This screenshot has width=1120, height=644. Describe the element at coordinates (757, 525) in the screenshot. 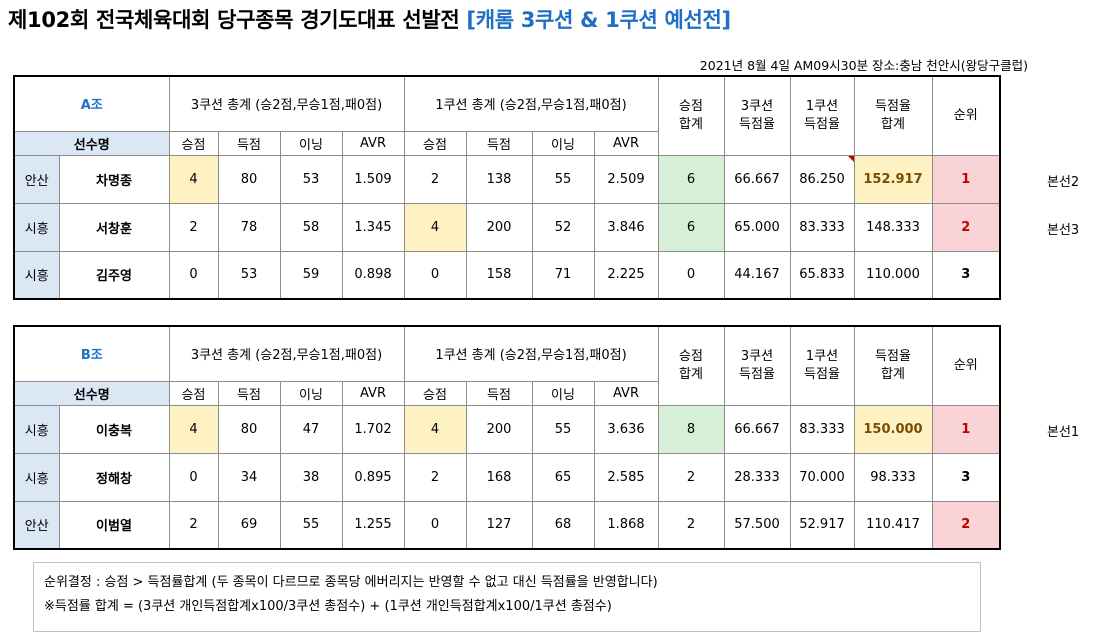

I see `three-rate: 57.500` at that location.